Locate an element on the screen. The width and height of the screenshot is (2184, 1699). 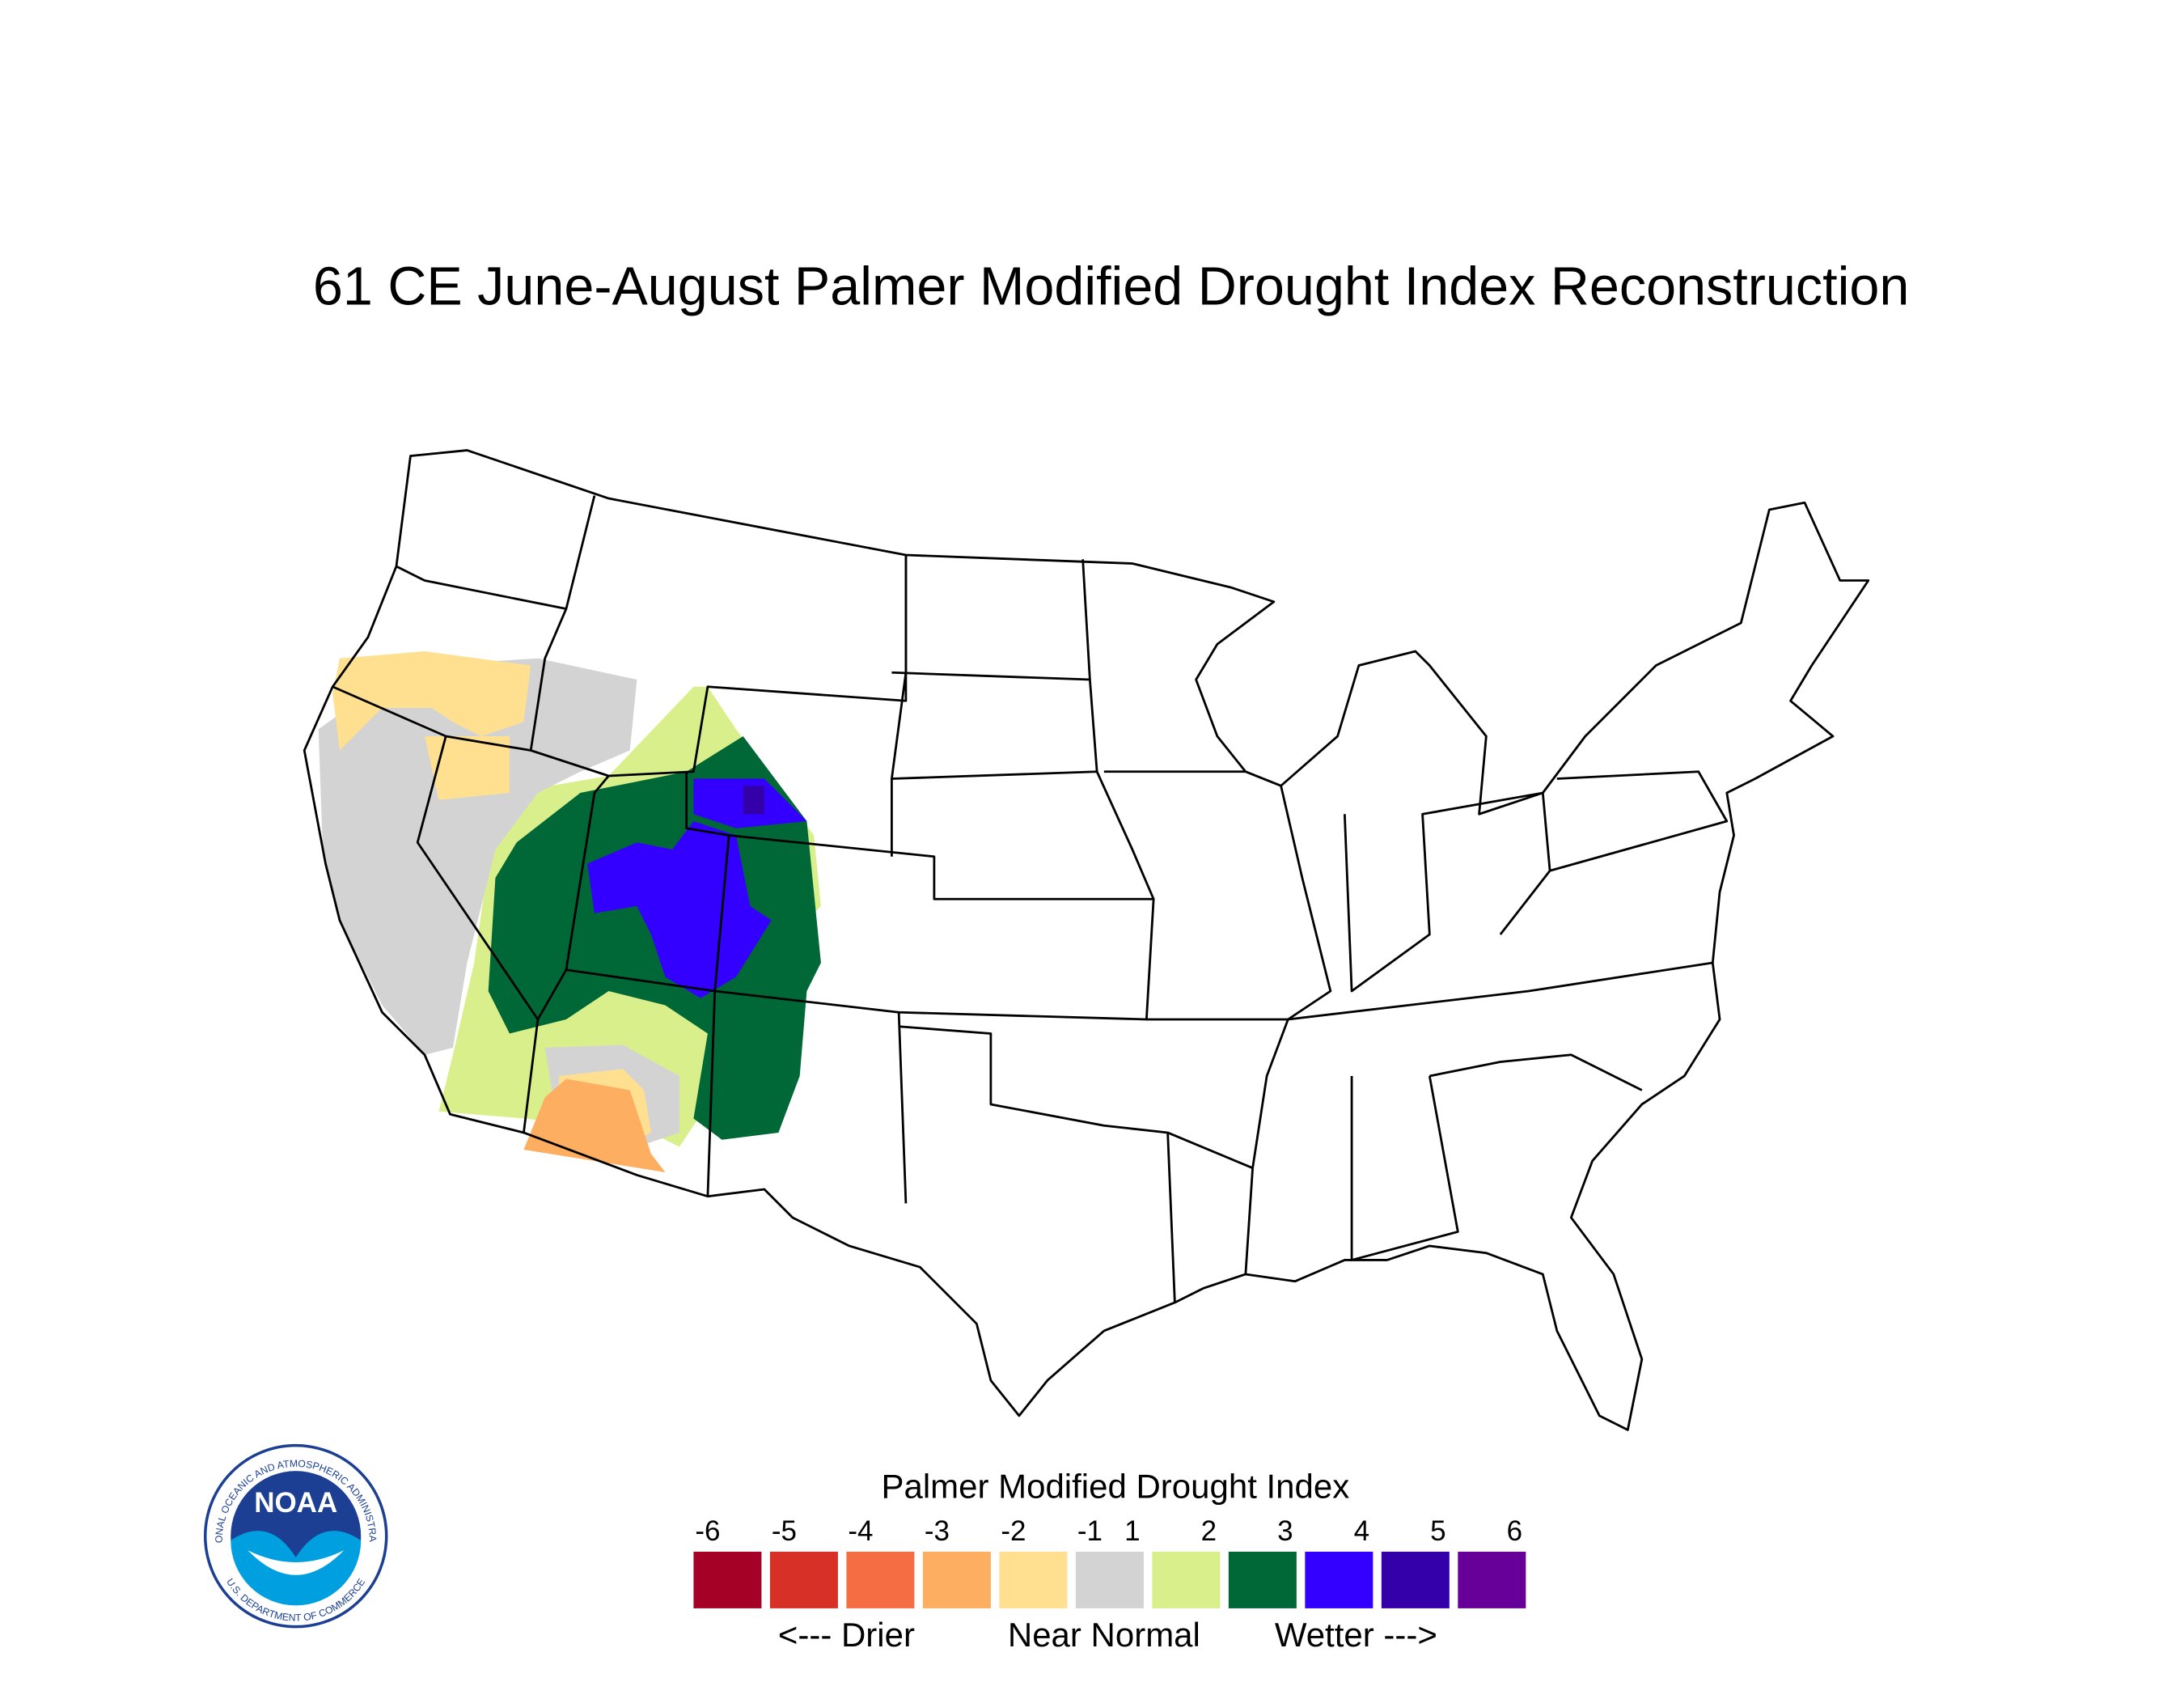
legend-tick-label: 6 is located at coordinates (1514, 1531).